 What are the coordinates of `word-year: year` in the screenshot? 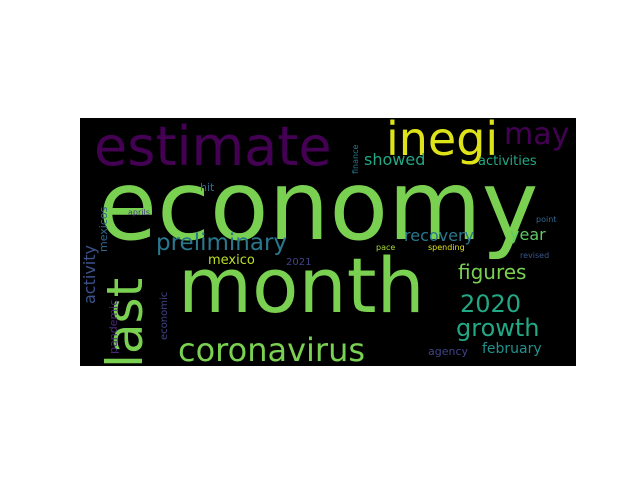 It's located at (528, 234).